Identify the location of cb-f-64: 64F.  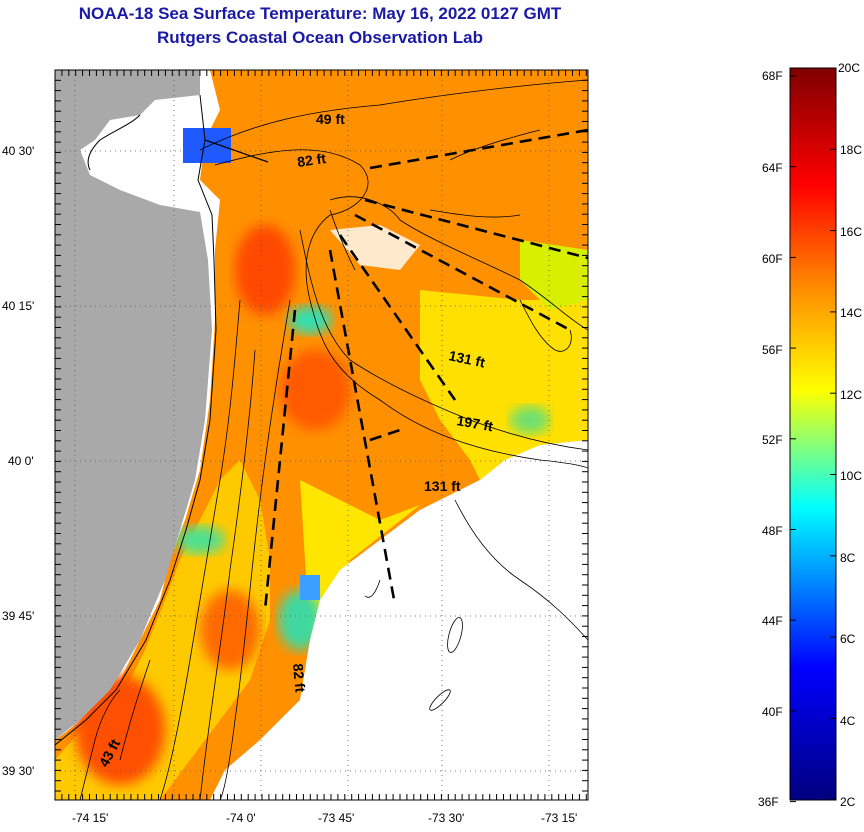
(772, 168).